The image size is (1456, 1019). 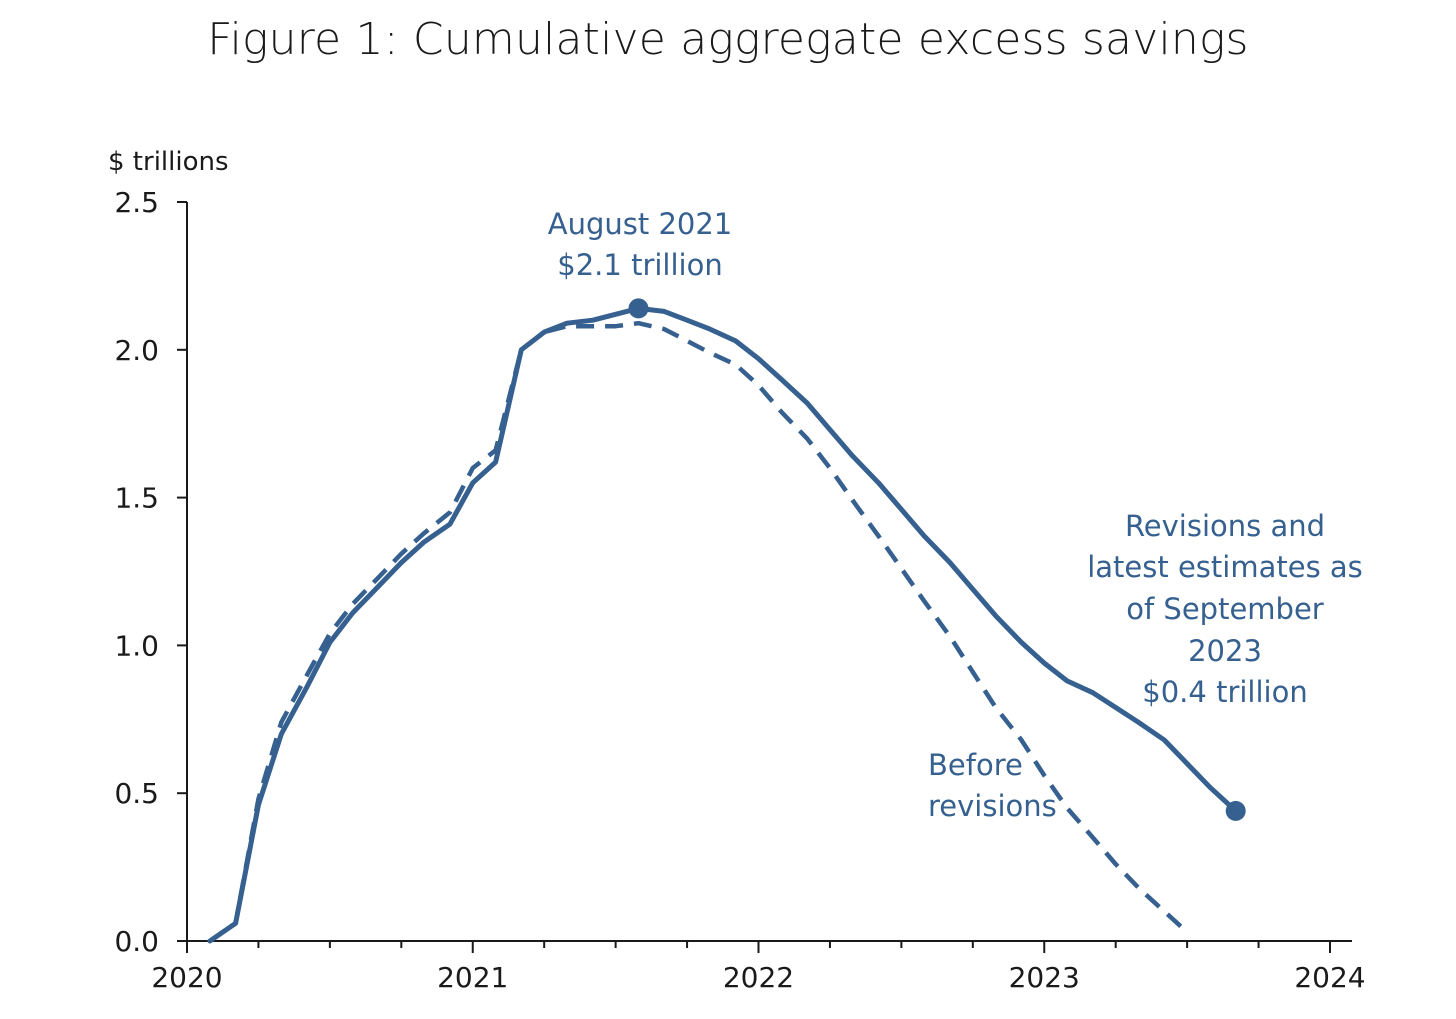 I want to click on annotation-peak: August 2021 $2.1 trillion, so click(x=640, y=244).